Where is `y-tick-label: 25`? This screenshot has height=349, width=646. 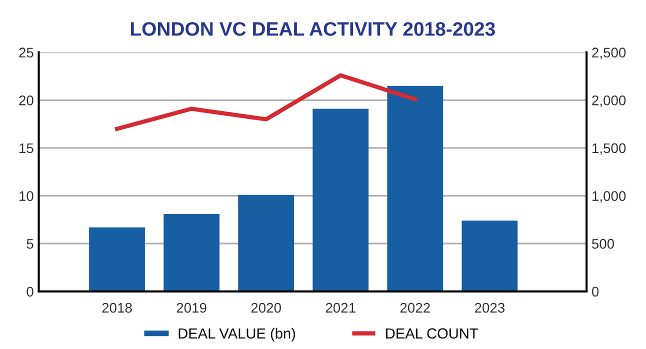 y-tick-label: 25 is located at coordinates (26, 53).